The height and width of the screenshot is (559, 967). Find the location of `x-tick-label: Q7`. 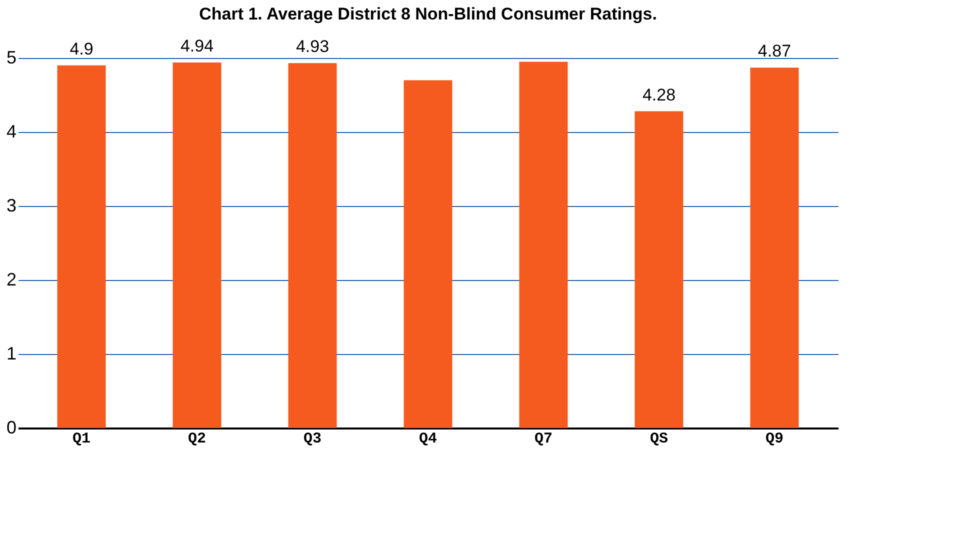

x-tick-label: Q7 is located at coordinates (543, 439).